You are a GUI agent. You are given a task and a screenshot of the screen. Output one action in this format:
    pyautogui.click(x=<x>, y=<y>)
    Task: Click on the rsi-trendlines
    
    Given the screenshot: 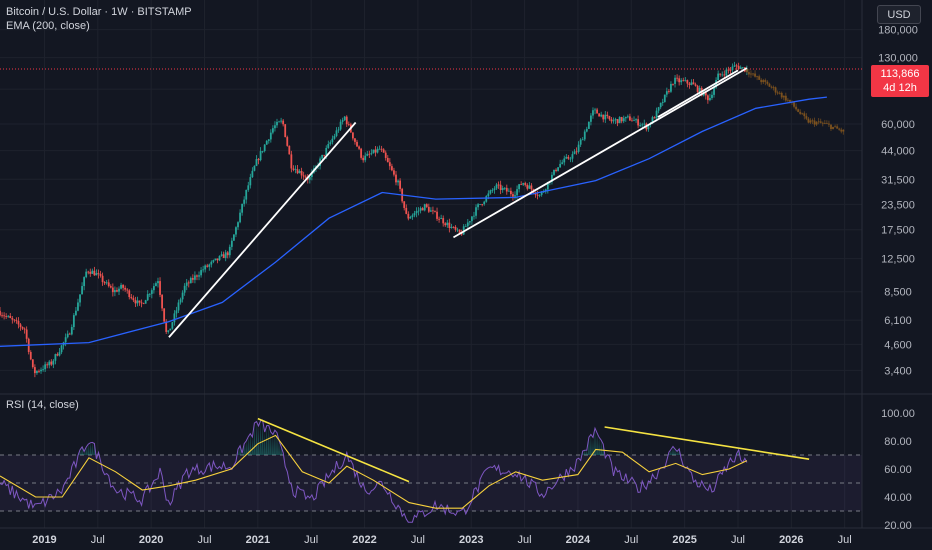 What is the action you would take?
    pyautogui.click(x=533, y=450)
    